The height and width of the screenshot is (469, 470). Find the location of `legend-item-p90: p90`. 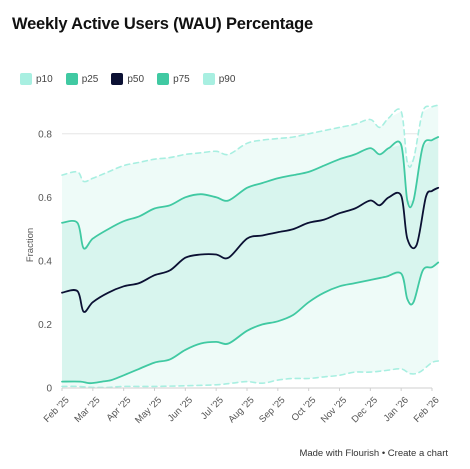

legend-item-p90: p90 is located at coordinates (219, 79).